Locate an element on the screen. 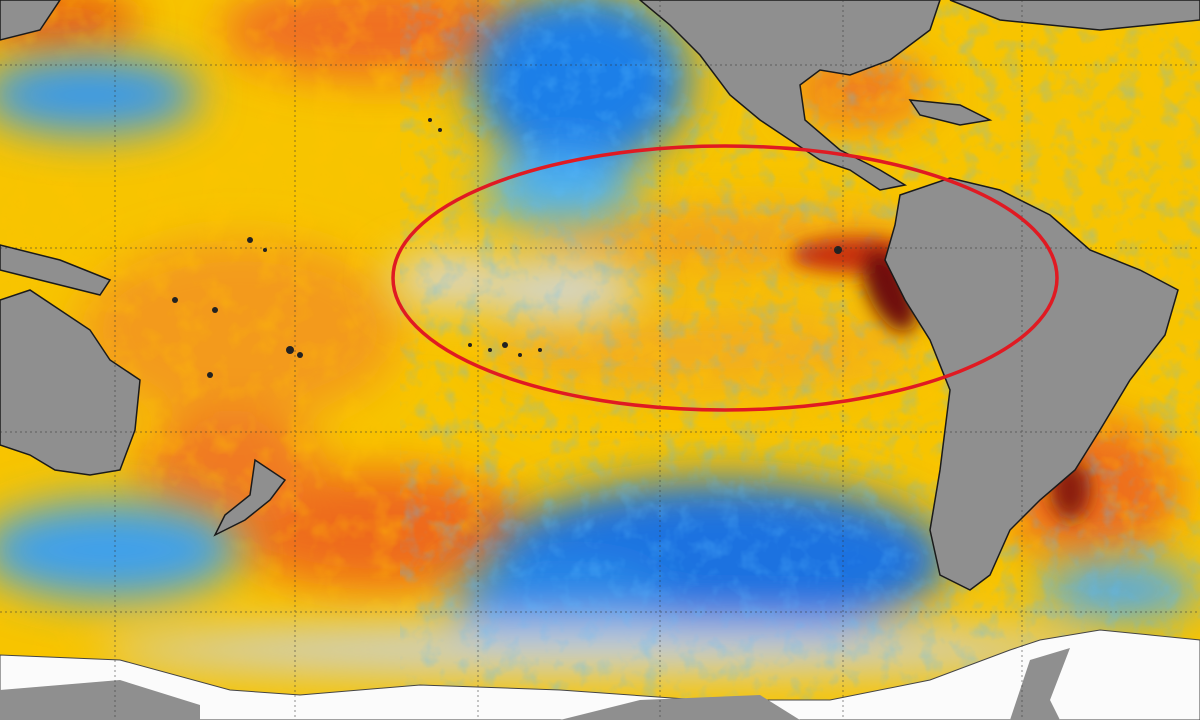 The image size is (1200, 720). cuba is located at coordinates (950, 112).